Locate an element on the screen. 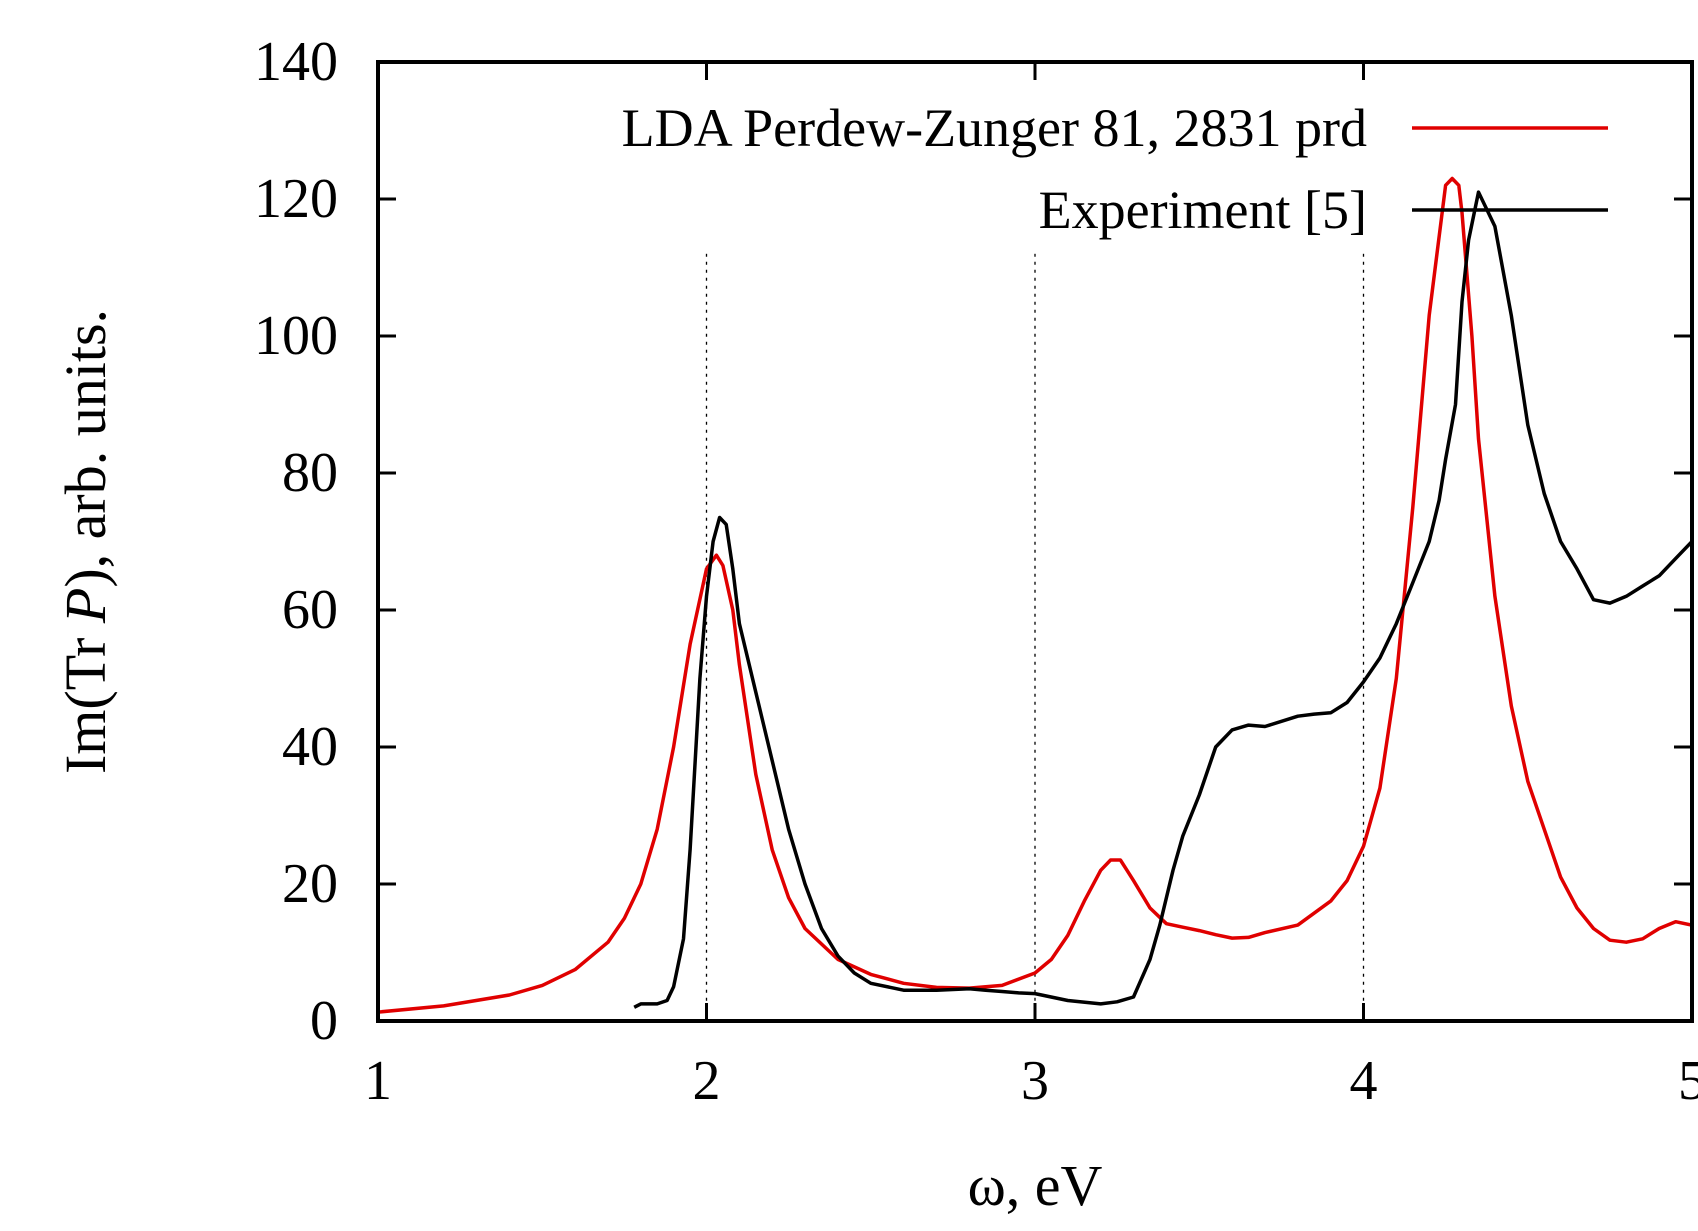  y-tick-label: 120 is located at coordinates (296, 199).